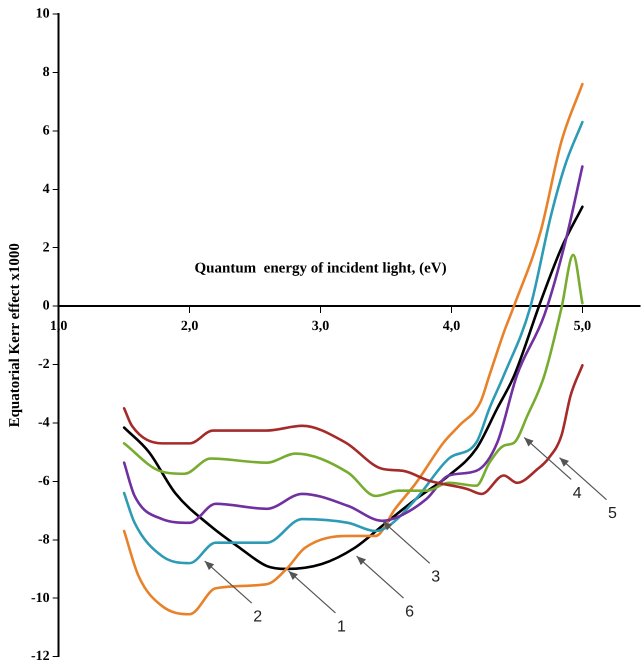 The width and height of the screenshot is (644, 668). I want to click on y-tick-label: 2, so click(46, 248).